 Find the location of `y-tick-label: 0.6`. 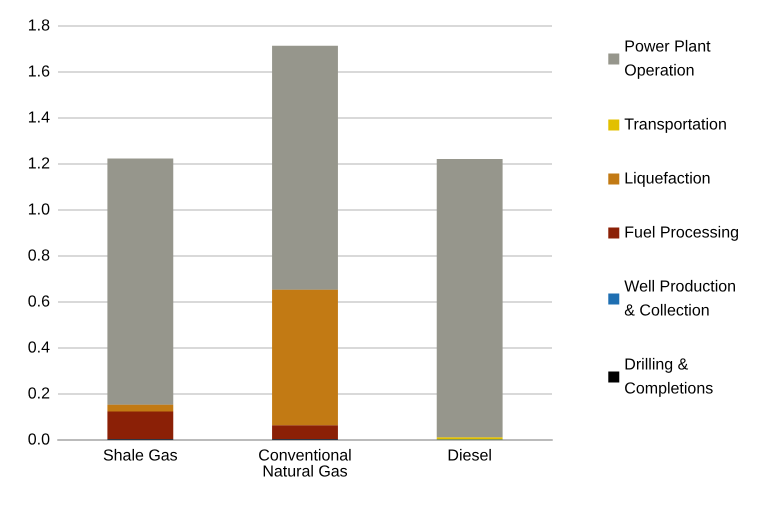

y-tick-label: 0.6 is located at coordinates (39, 302).